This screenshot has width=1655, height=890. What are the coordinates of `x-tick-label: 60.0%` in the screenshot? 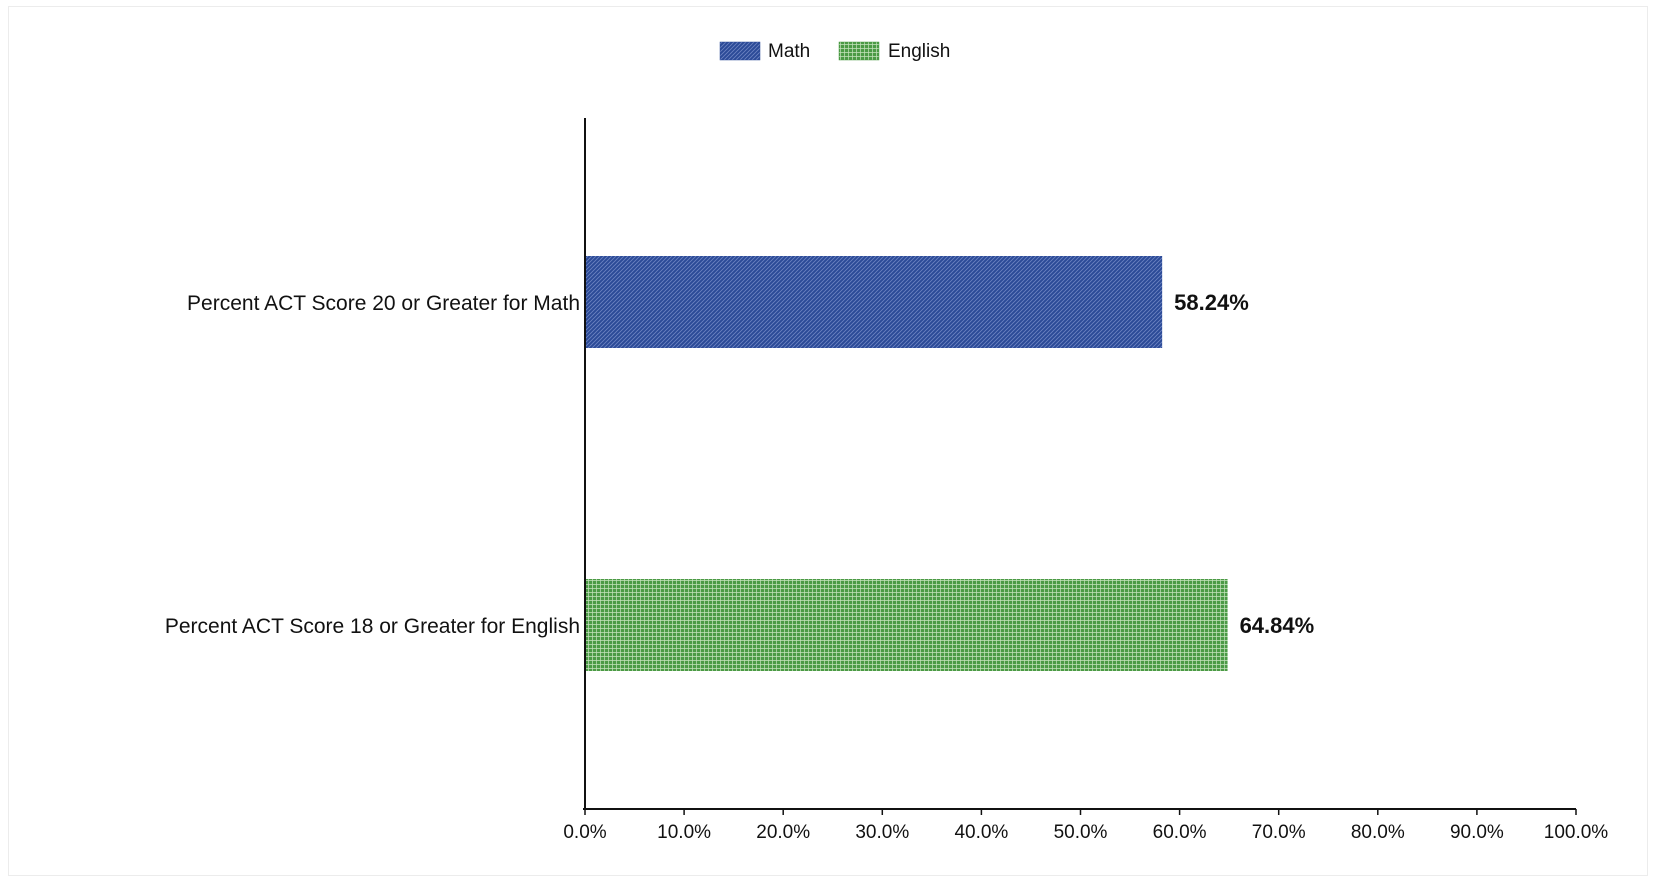 It's located at (1180, 832).